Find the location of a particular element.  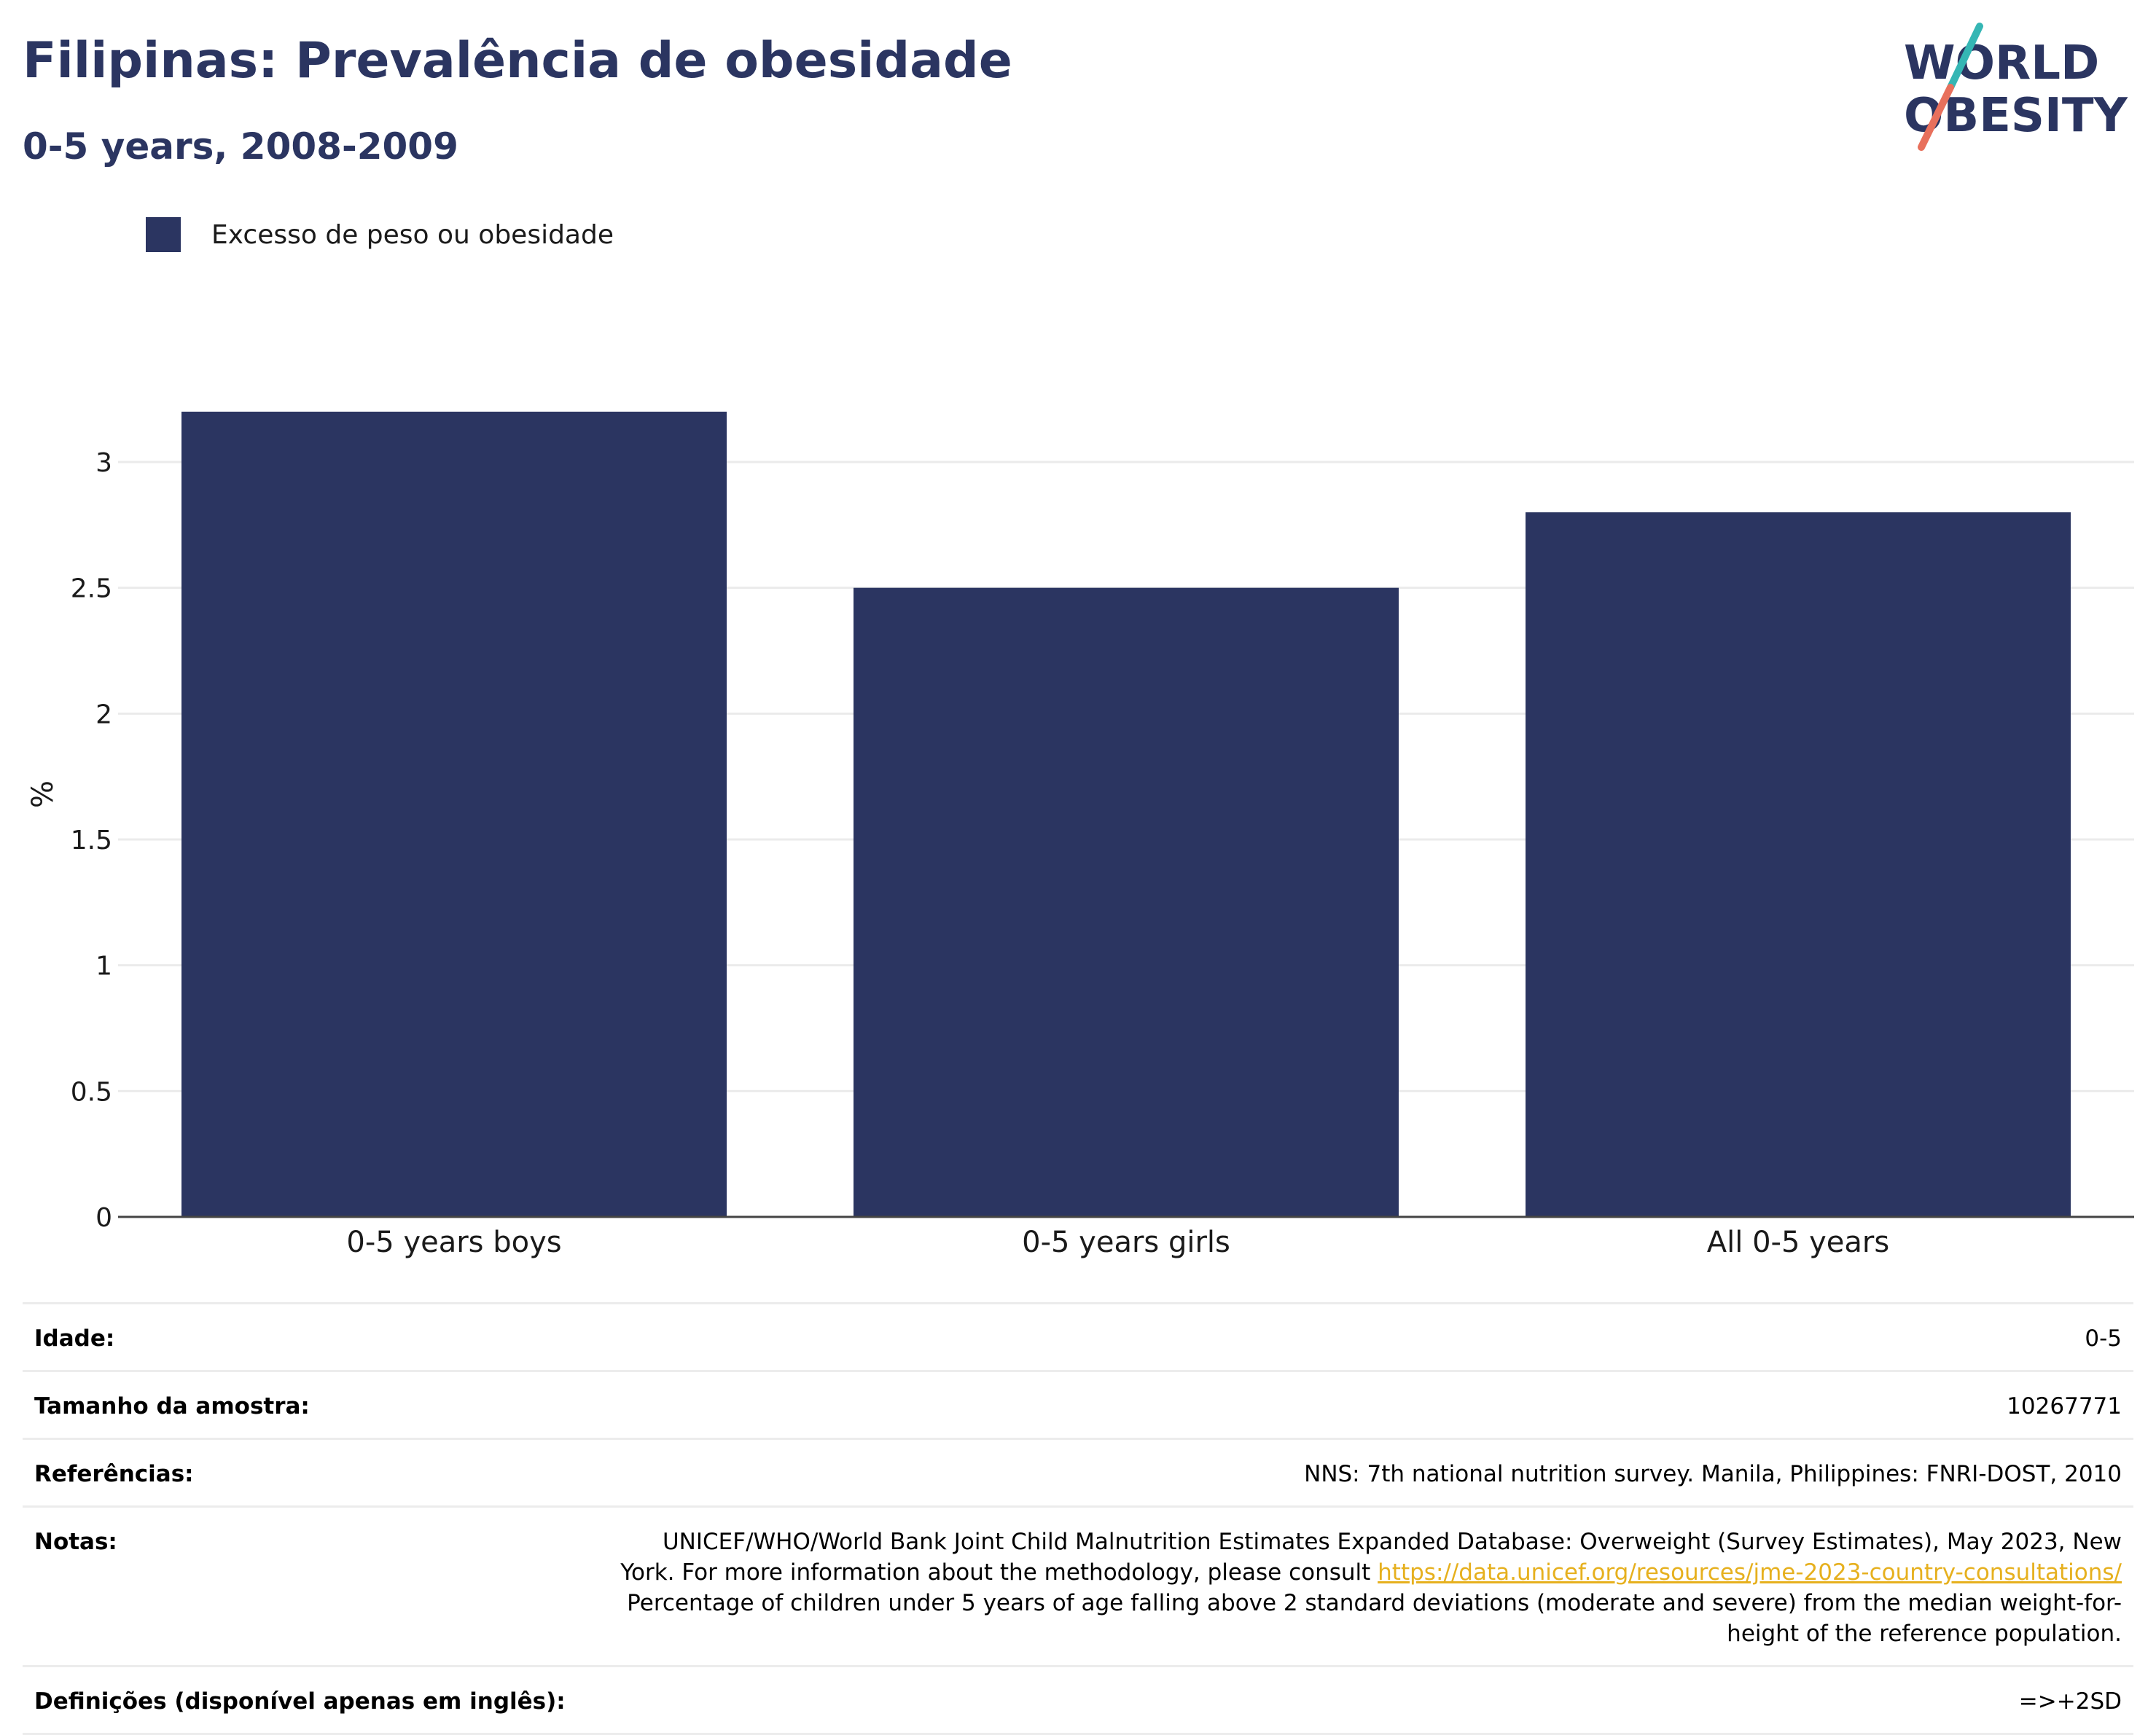

logo-slash-bottom is located at coordinates (1936, 118).